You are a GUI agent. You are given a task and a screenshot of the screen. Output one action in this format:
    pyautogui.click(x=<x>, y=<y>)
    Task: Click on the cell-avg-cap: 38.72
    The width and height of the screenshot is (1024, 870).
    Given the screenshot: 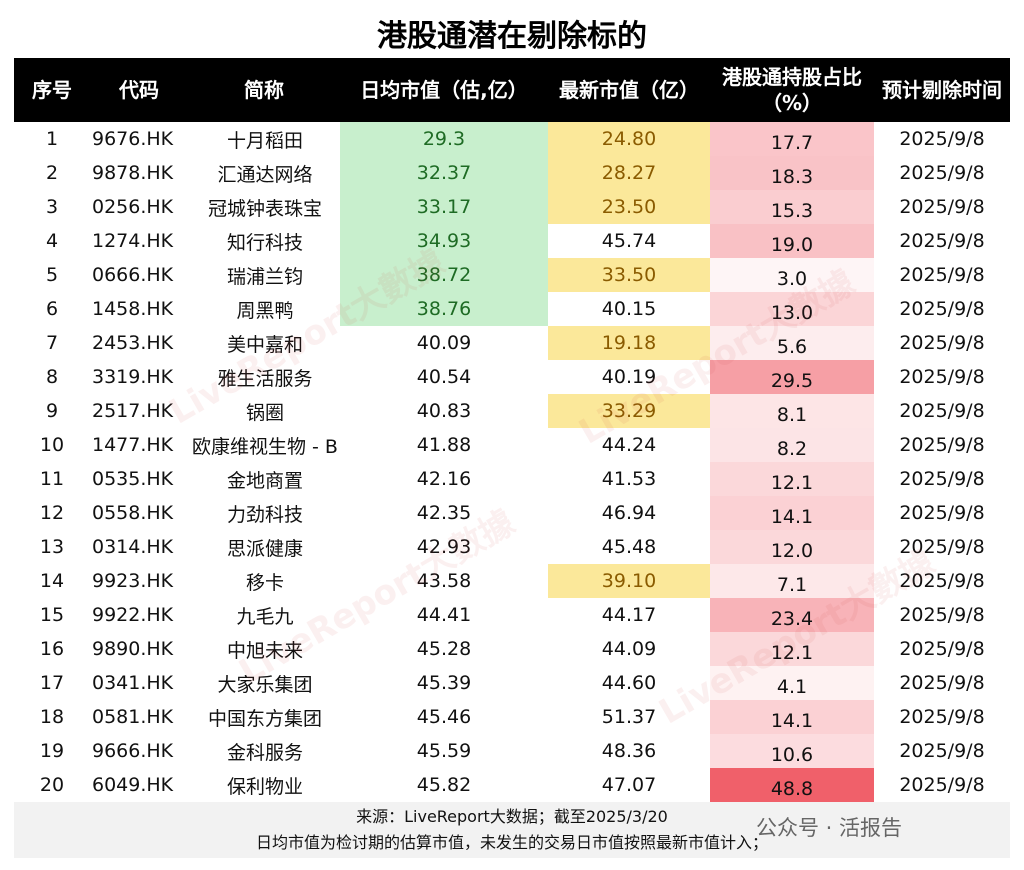 What is the action you would take?
    pyautogui.click(x=444, y=275)
    